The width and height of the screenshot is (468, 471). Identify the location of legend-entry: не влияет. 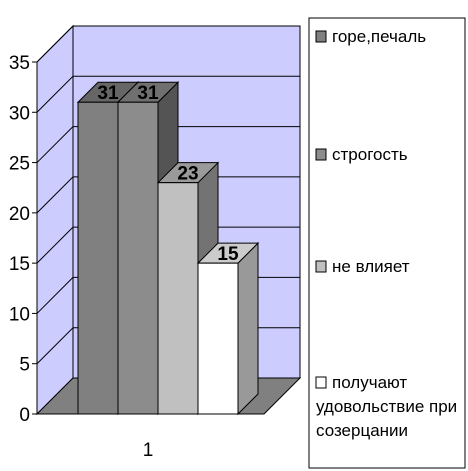
(362, 266).